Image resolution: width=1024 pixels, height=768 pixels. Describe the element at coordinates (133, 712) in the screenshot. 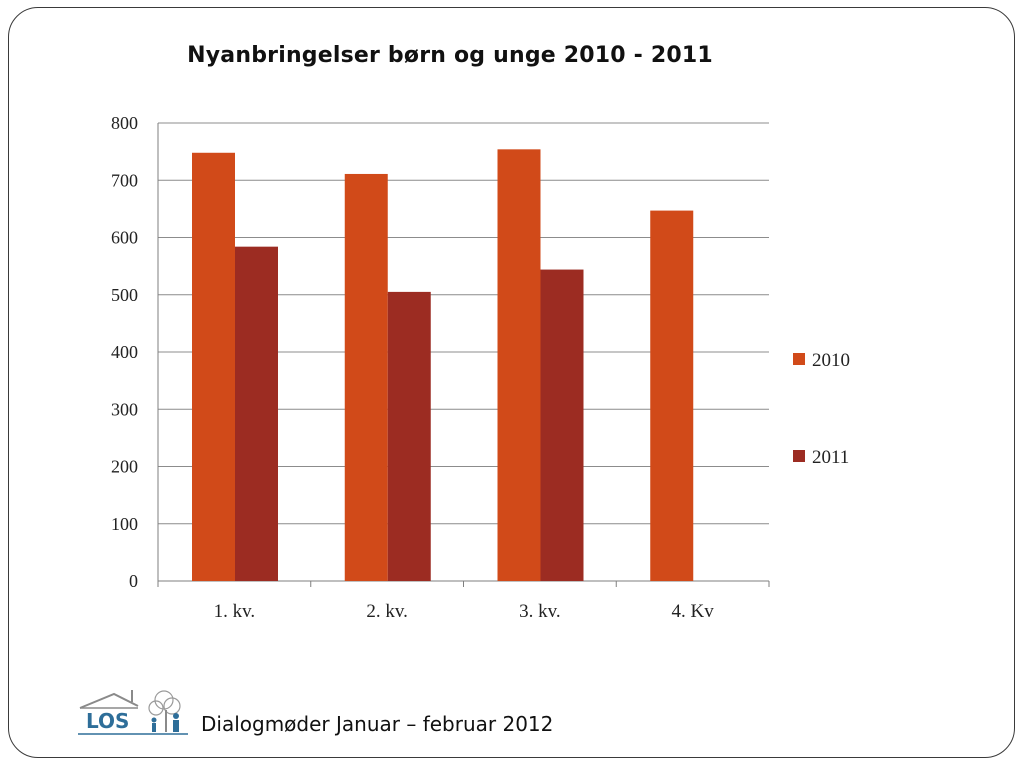

I see `los-logo: LOS` at that location.